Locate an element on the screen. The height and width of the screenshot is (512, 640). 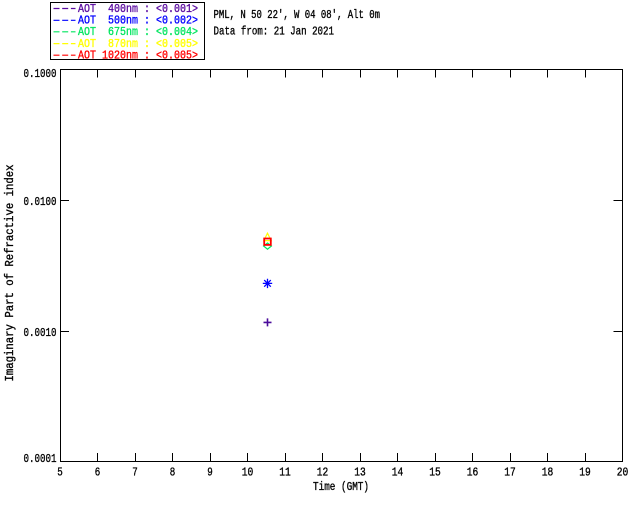
svg-text: 10 is located at coordinates (248, 473).